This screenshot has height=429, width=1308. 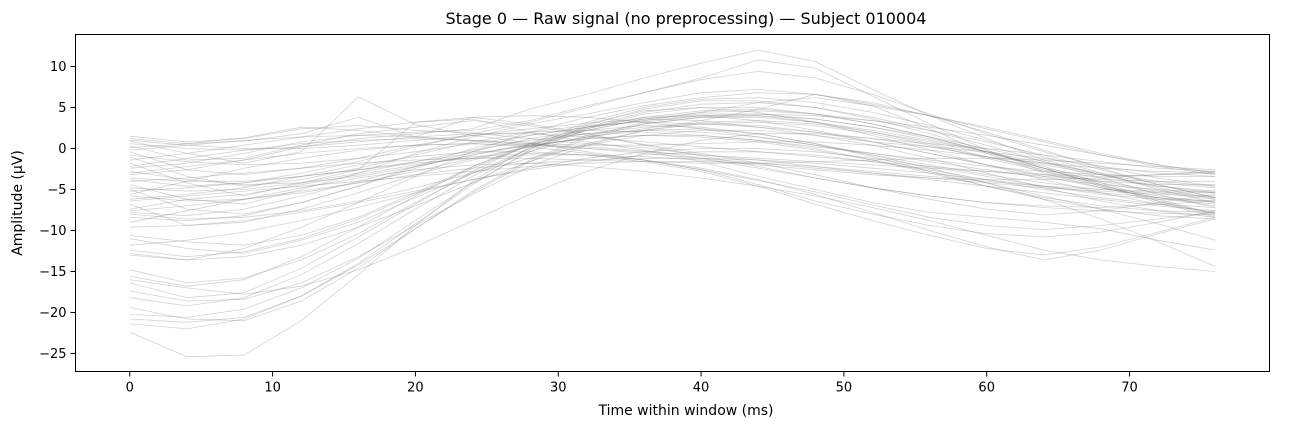 What do you see at coordinates (272, 388) in the screenshot?
I see `x-tick-label: 10` at bounding box center [272, 388].